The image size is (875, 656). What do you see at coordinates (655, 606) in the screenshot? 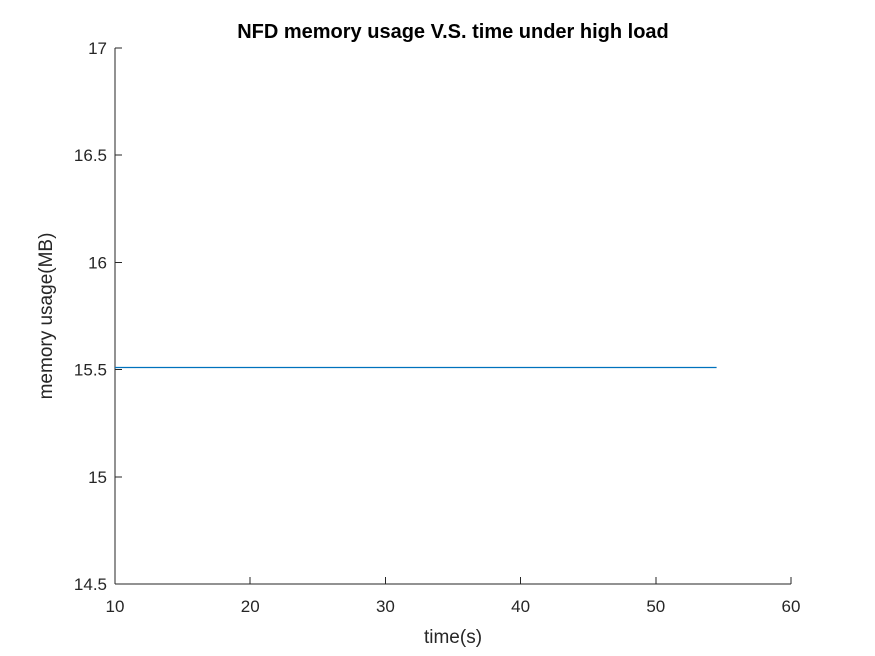
I see `x-tick-label: 50` at bounding box center [655, 606].